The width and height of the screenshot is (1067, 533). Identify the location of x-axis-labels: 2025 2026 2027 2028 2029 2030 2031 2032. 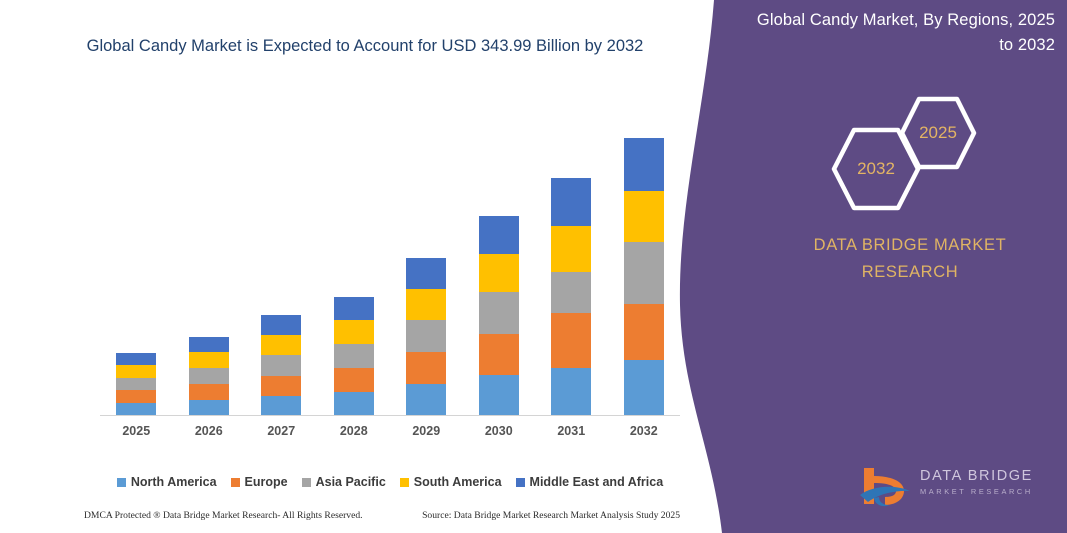
(390, 435).